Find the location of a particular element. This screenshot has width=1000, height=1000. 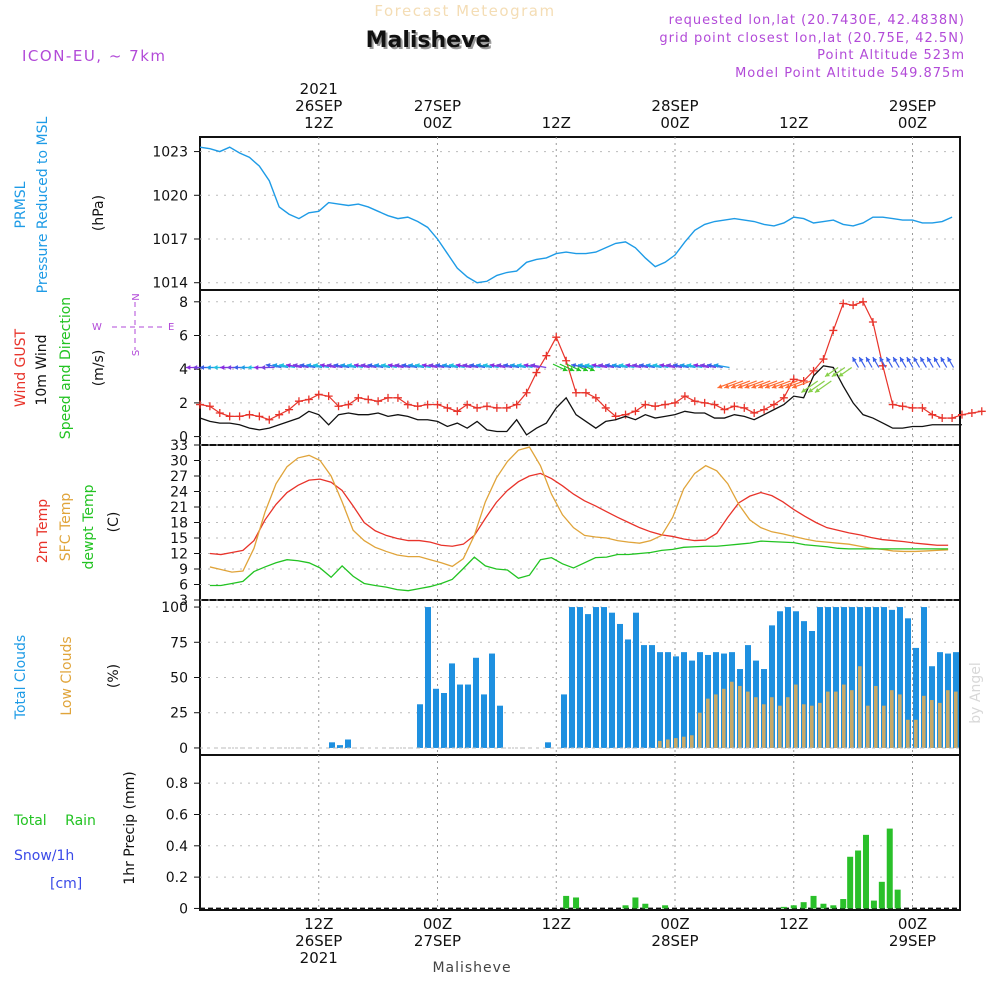

label-ms: (m/s) is located at coordinates (99, 368).